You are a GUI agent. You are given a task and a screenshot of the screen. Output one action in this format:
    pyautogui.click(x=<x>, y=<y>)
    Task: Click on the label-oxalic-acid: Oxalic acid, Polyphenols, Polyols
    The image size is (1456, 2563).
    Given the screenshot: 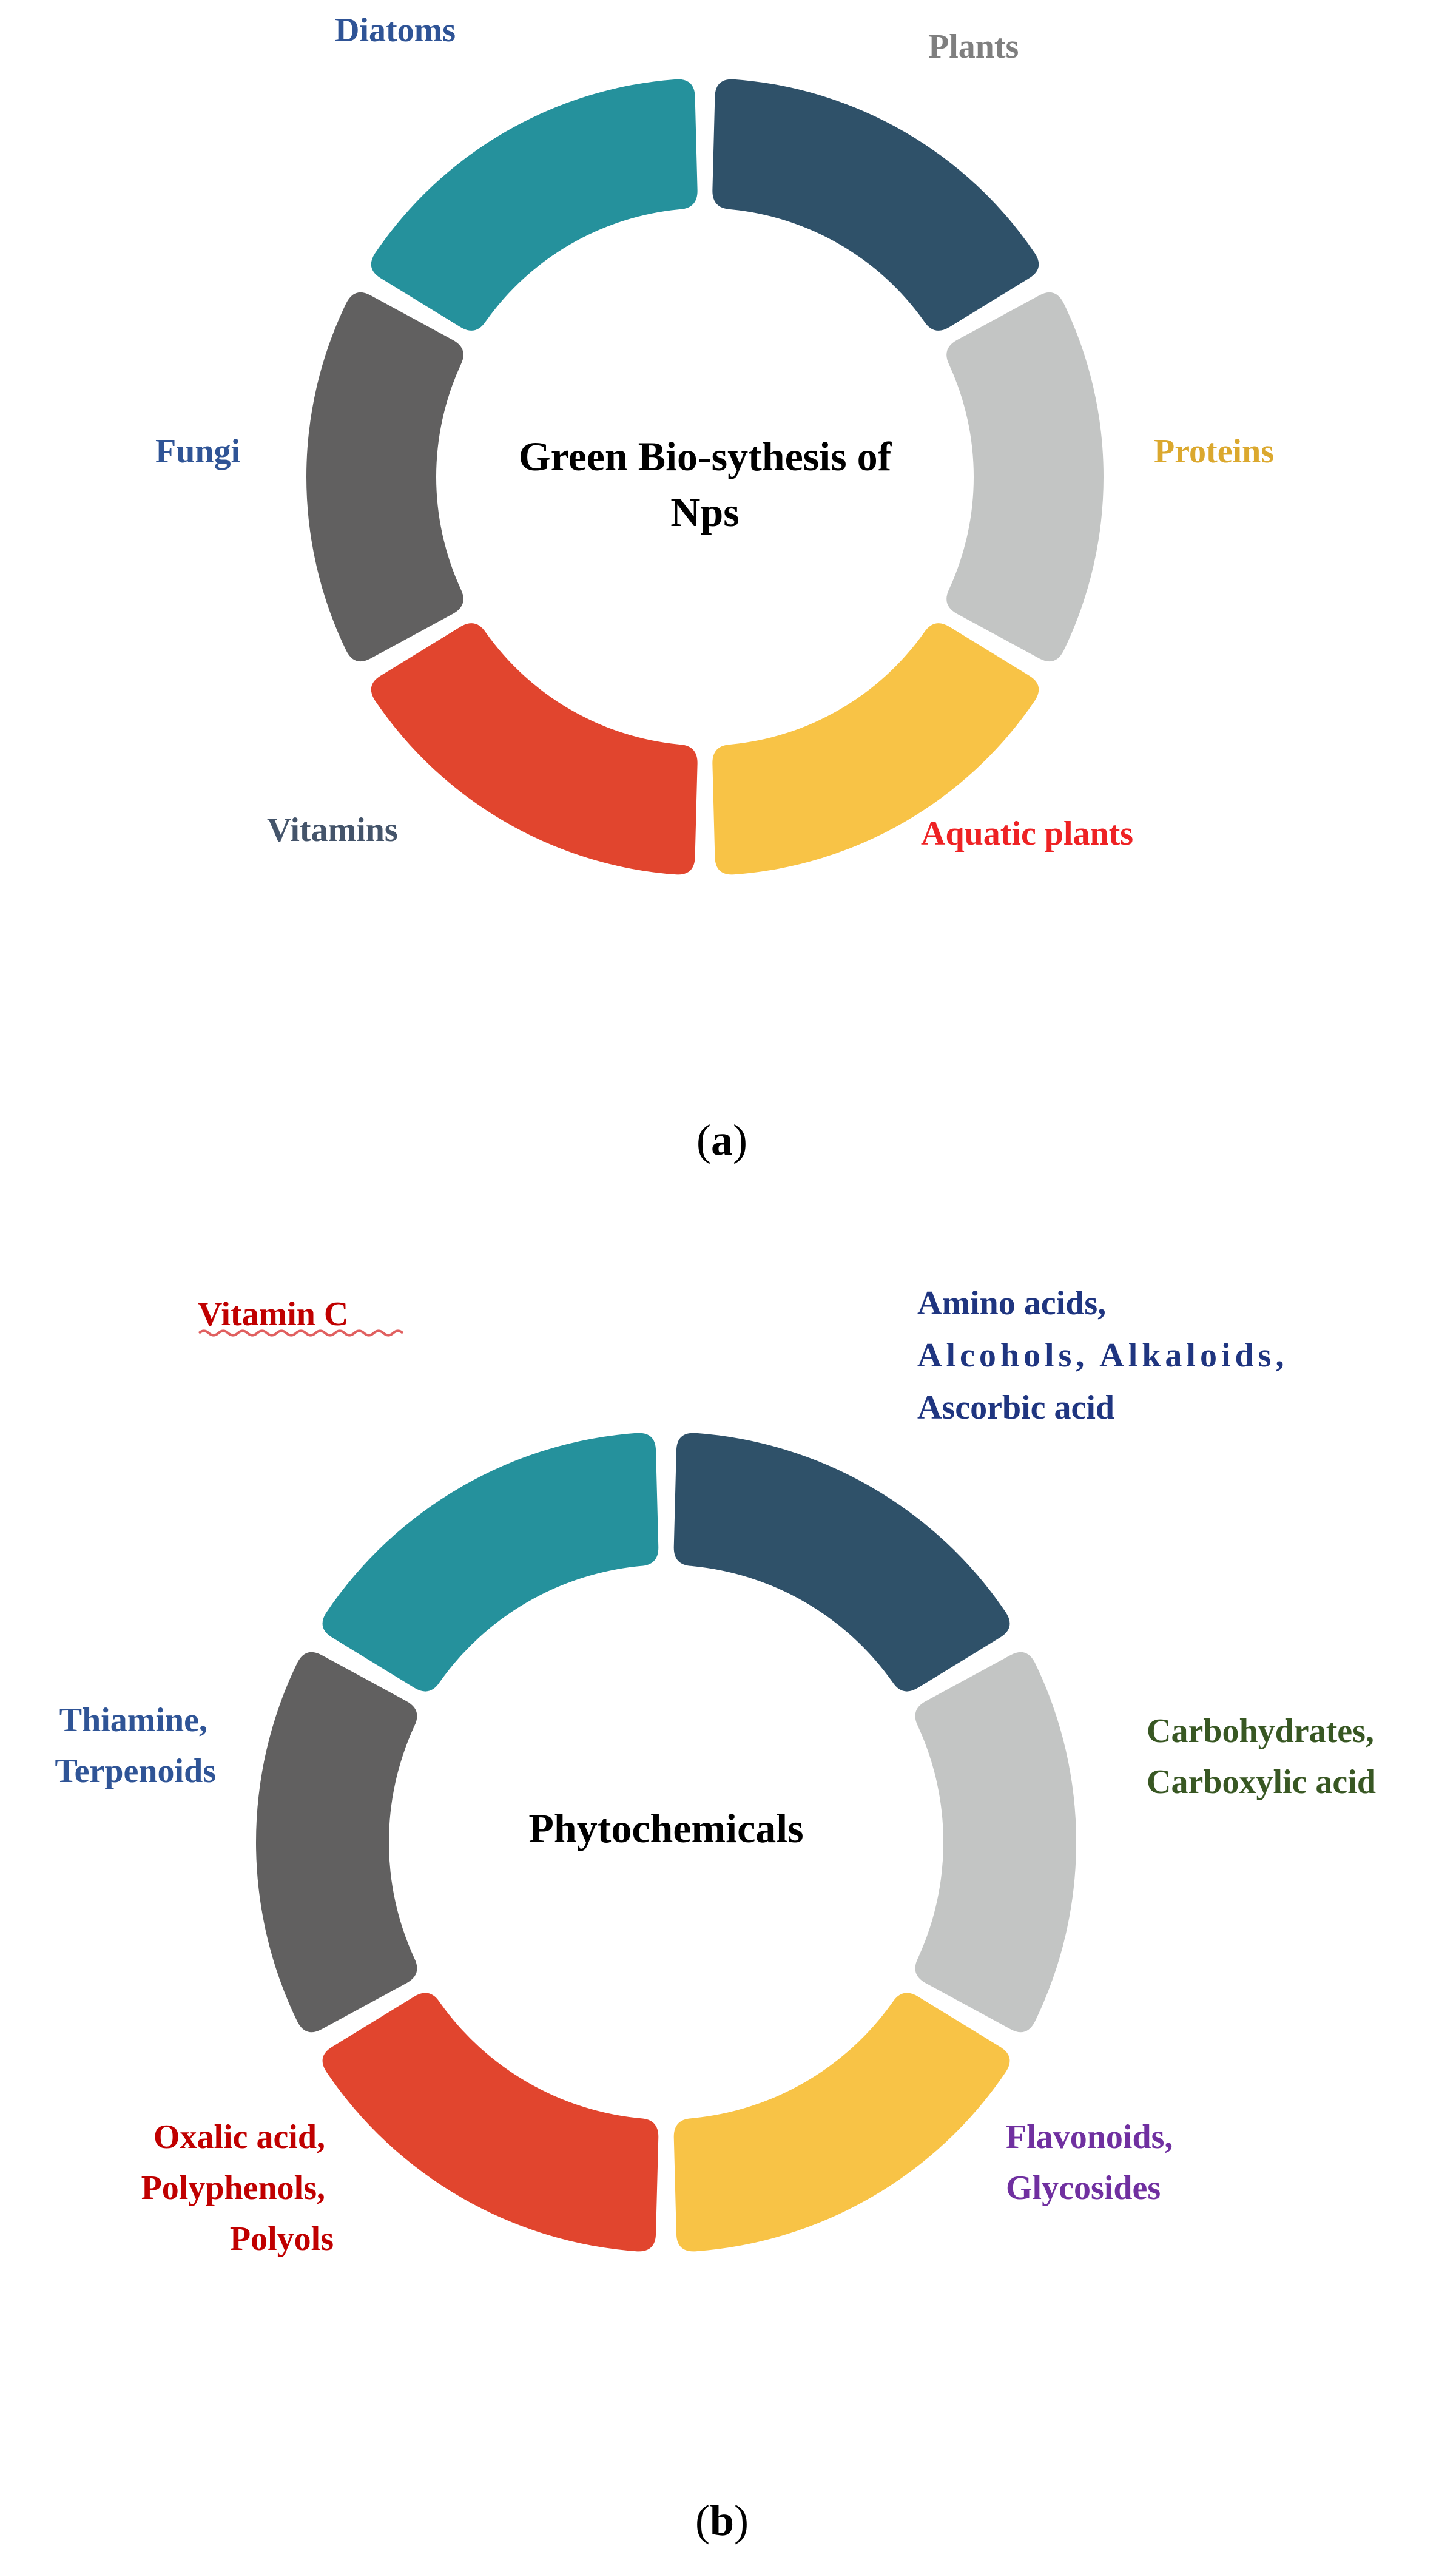 What is the action you would take?
    pyautogui.click(x=237, y=2188)
    